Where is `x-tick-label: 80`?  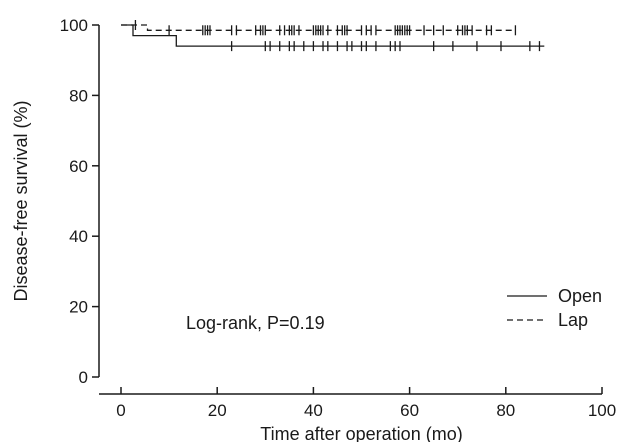 x-tick-label: 80 is located at coordinates (505, 410).